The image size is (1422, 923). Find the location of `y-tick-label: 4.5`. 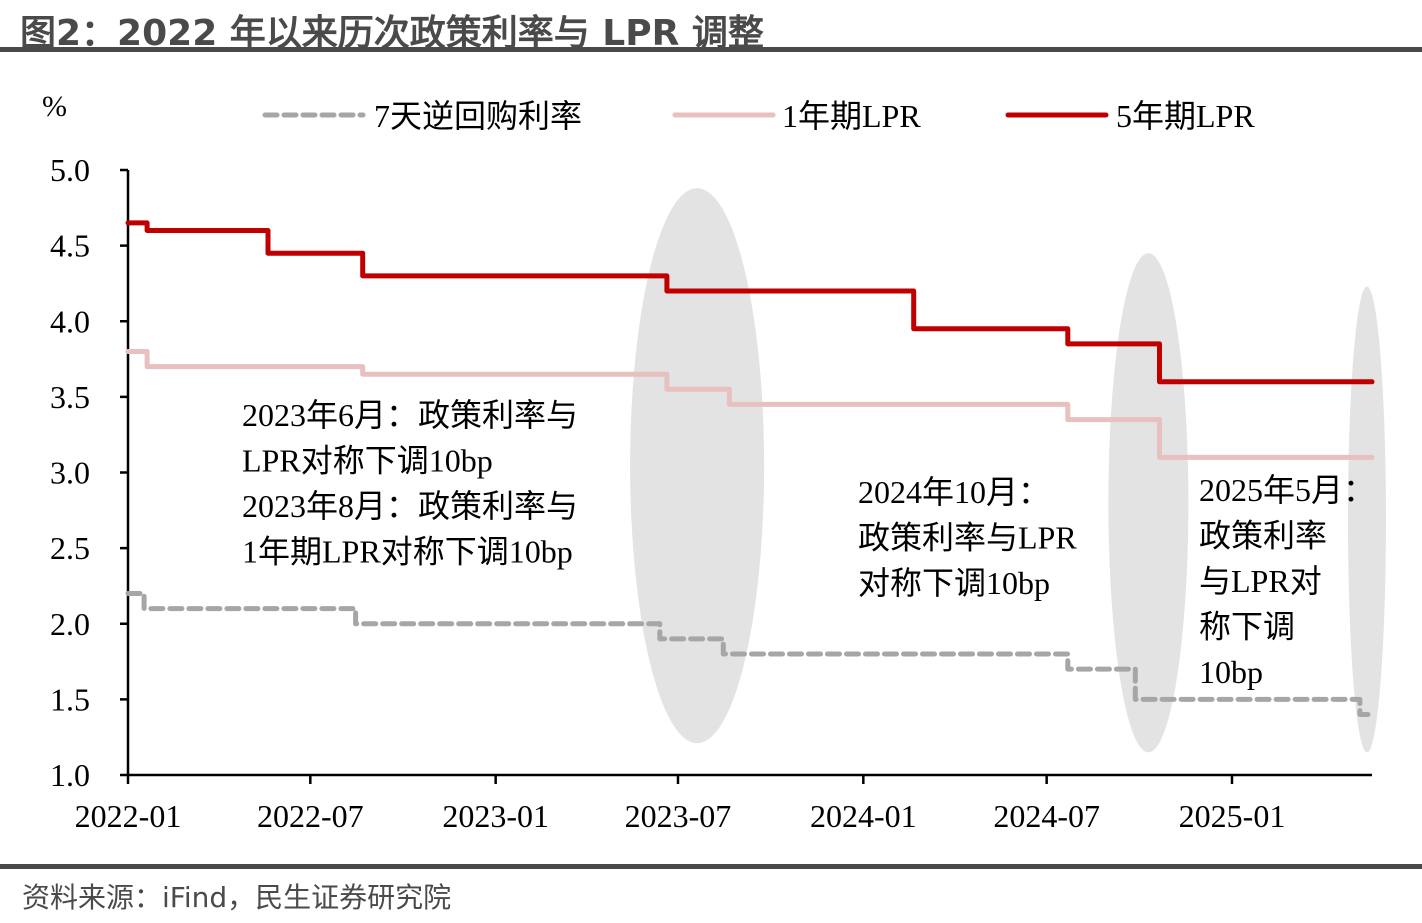

y-tick-label: 4.5 is located at coordinates (70, 246).